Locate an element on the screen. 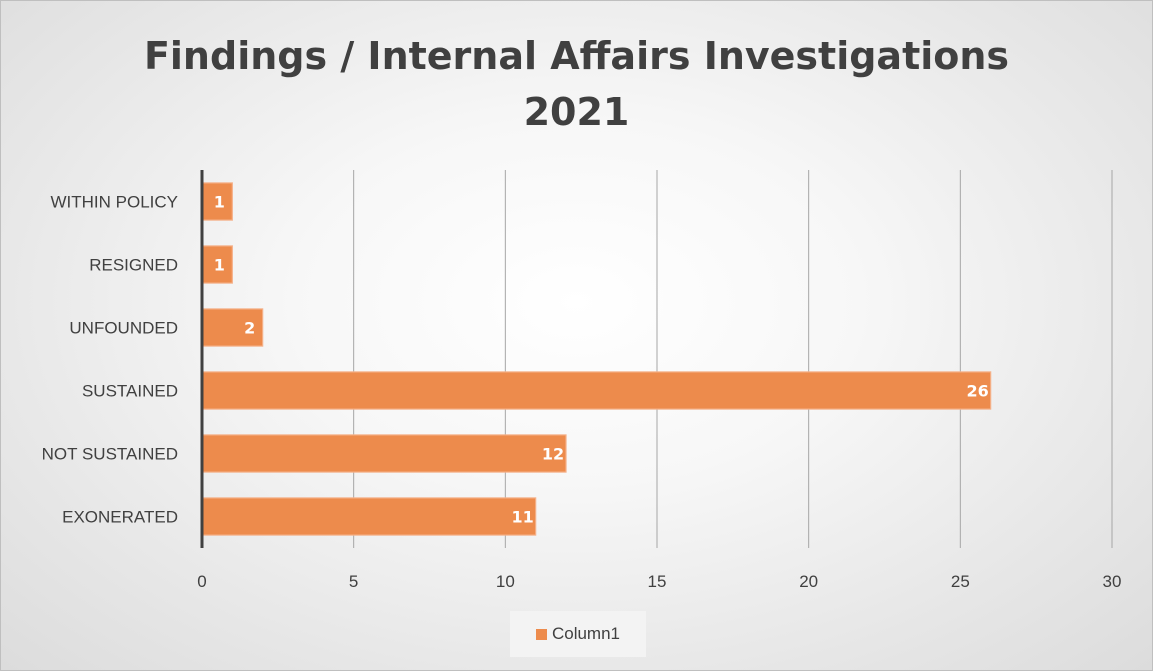 Image resolution: width=1153 pixels, height=671 pixels. category-label: UNFOUNDED is located at coordinates (123, 328).